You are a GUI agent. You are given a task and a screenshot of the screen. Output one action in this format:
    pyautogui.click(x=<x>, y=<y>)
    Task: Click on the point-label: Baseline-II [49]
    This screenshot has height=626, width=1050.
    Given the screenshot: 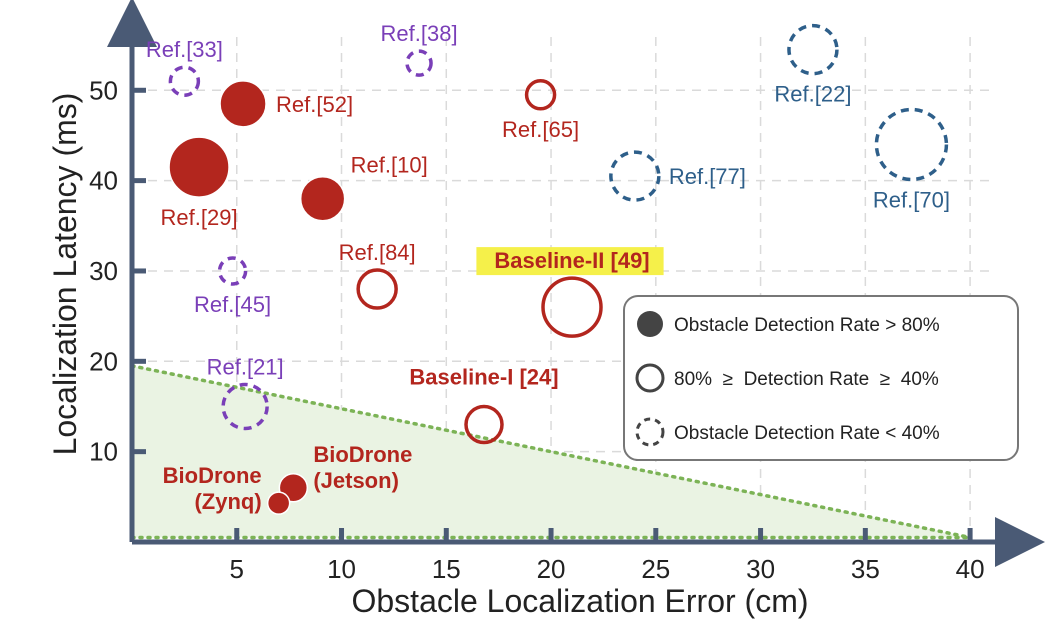 What is the action you would take?
    pyautogui.click(x=571, y=260)
    